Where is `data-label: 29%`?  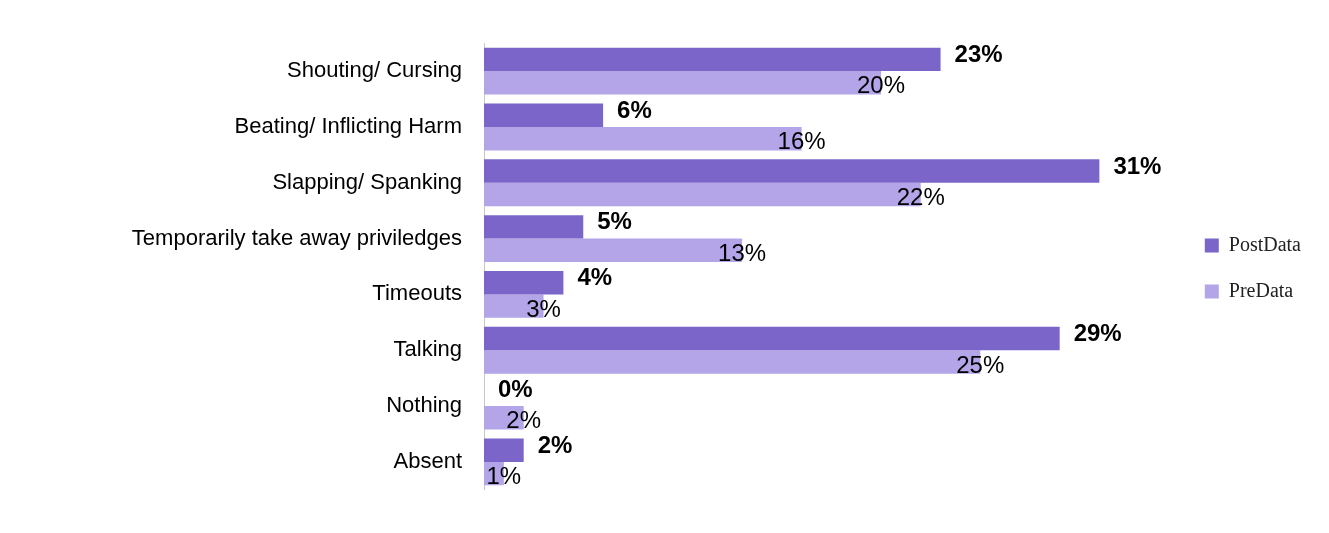
data-label: 29% is located at coordinates (1097, 333).